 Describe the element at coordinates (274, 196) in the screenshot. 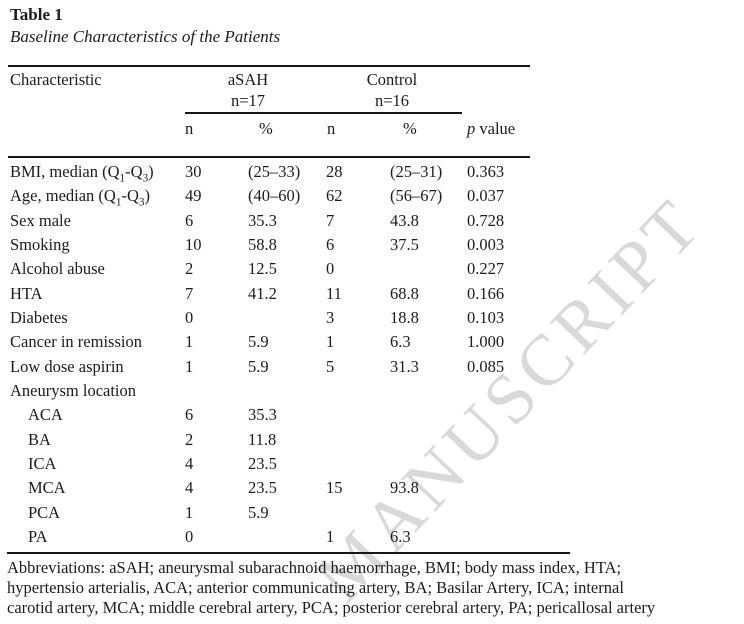

I see `cell-asah-pct: (40–60)` at that location.